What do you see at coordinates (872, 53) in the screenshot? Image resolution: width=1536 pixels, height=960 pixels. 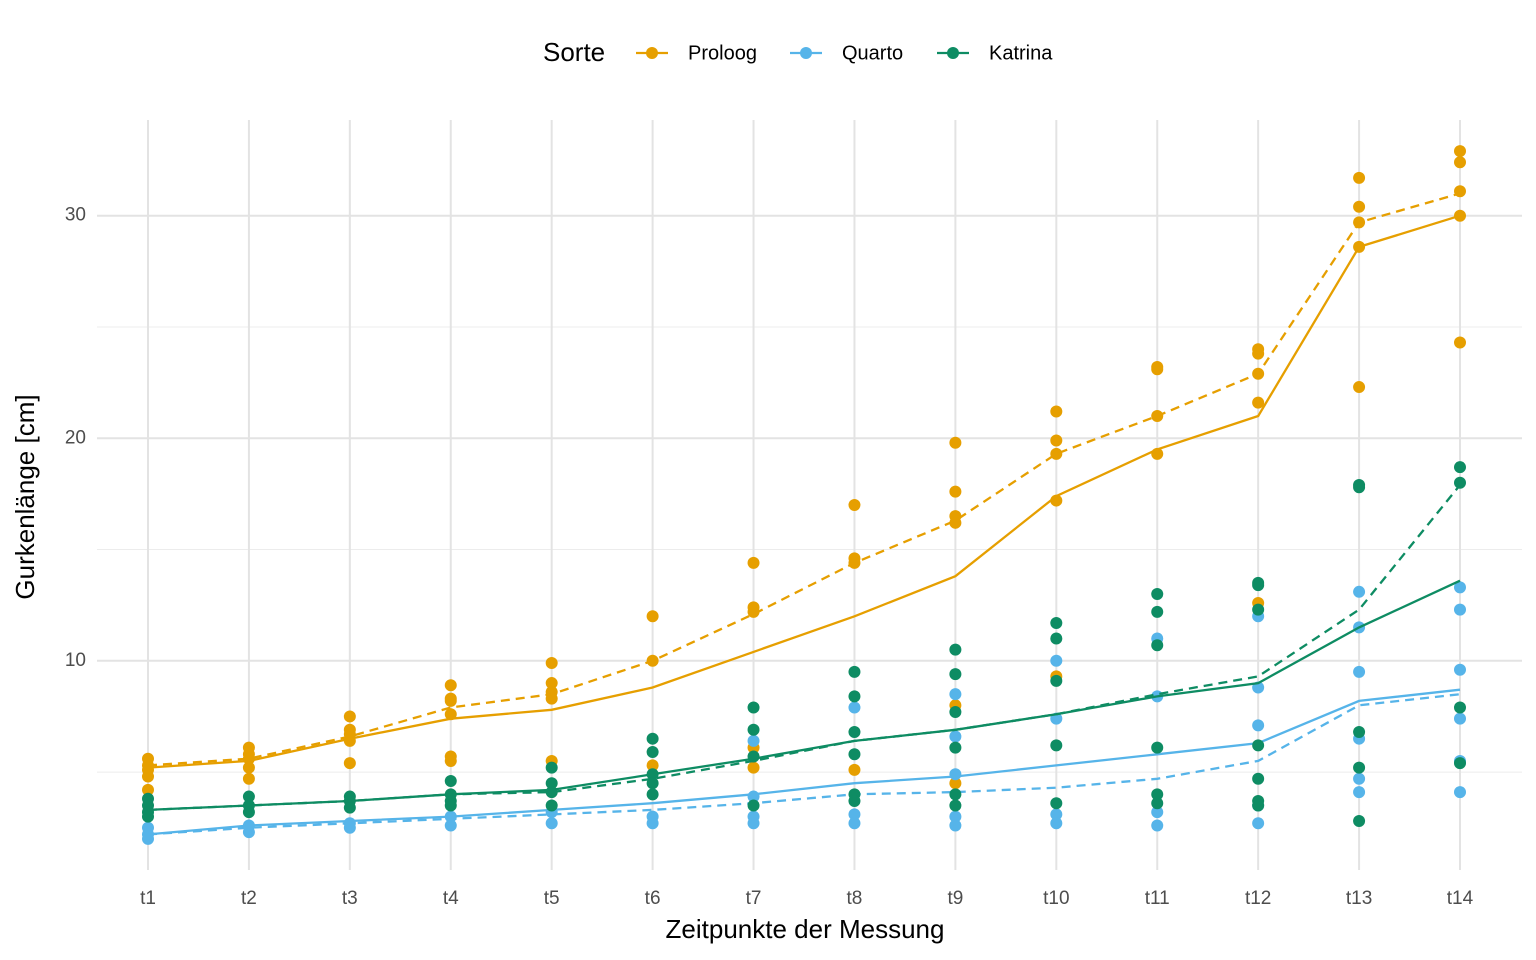 I see `legend-label: Quarto` at bounding box center [872, 53].